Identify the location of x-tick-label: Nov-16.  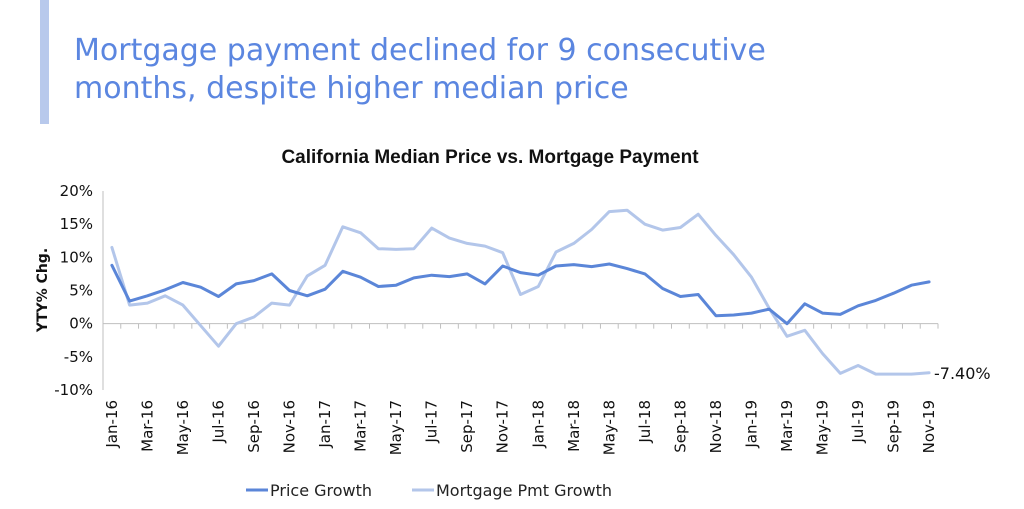
(290, 426).